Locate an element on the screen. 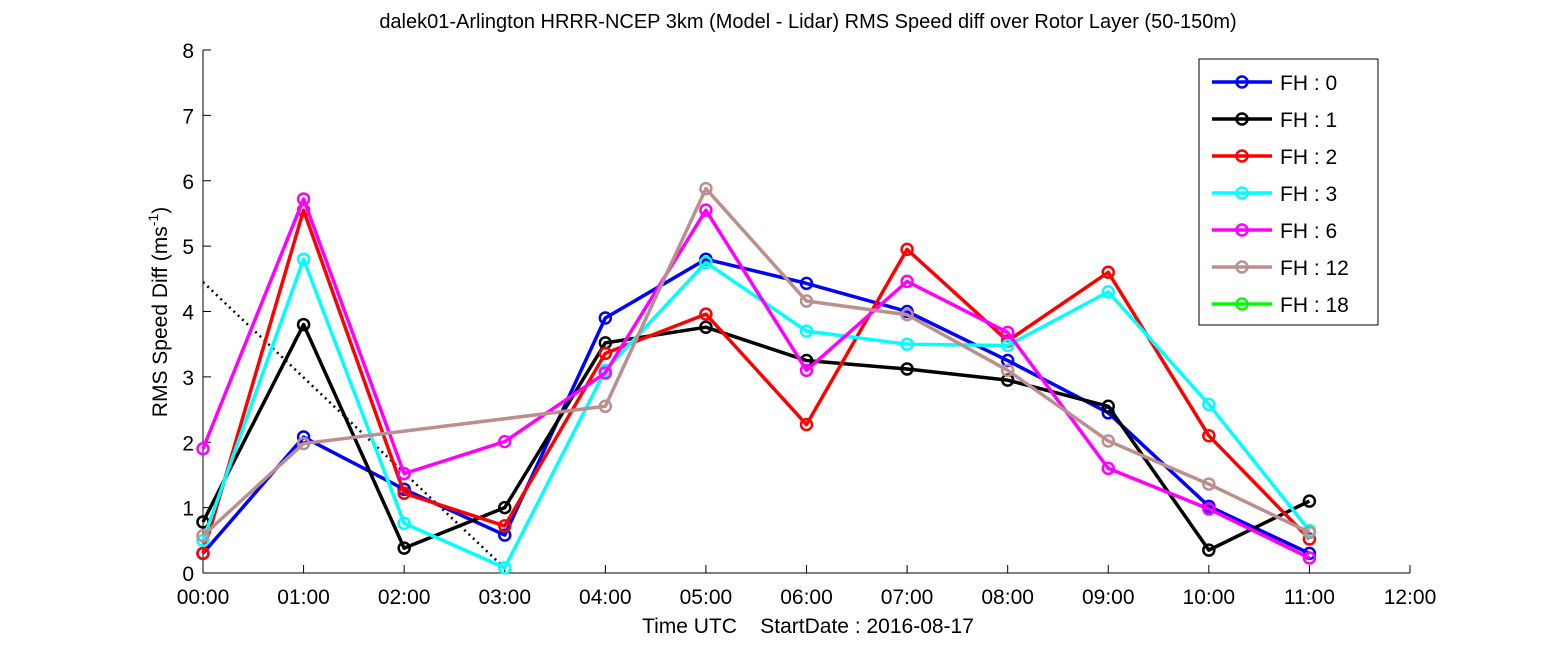 This screenshot has height=656, width=1559. x-tick-label: 01:00 is located at coordinates (303, 597).